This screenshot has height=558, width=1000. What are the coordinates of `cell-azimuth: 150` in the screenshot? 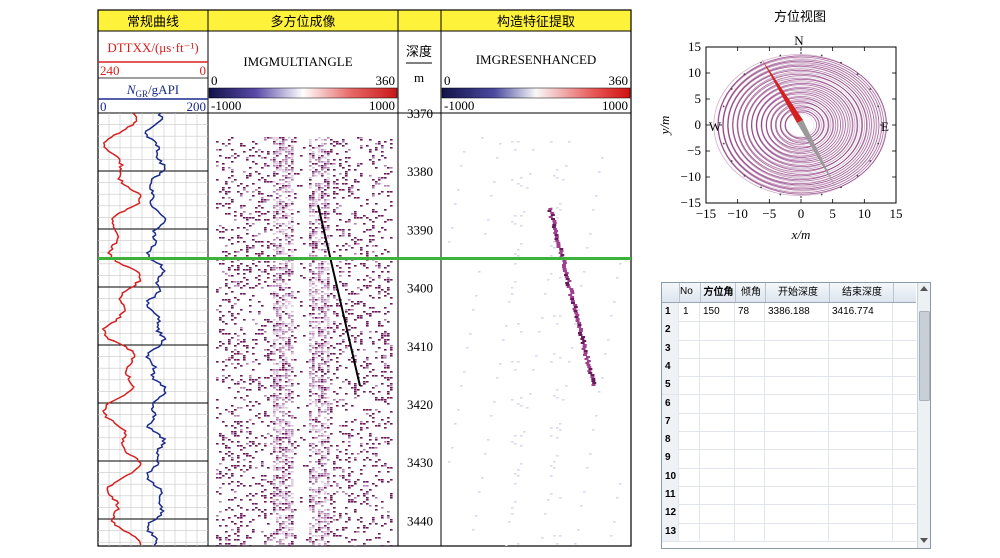 It's located at (717, 312).